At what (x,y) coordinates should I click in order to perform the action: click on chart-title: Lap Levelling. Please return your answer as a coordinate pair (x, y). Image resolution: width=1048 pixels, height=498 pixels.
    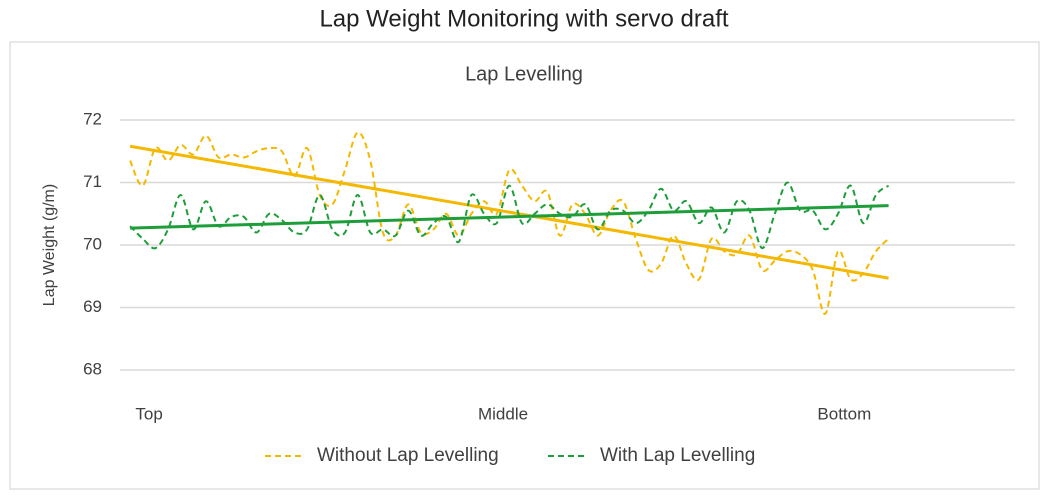
    Looking at the image, I should click on (524, 74).